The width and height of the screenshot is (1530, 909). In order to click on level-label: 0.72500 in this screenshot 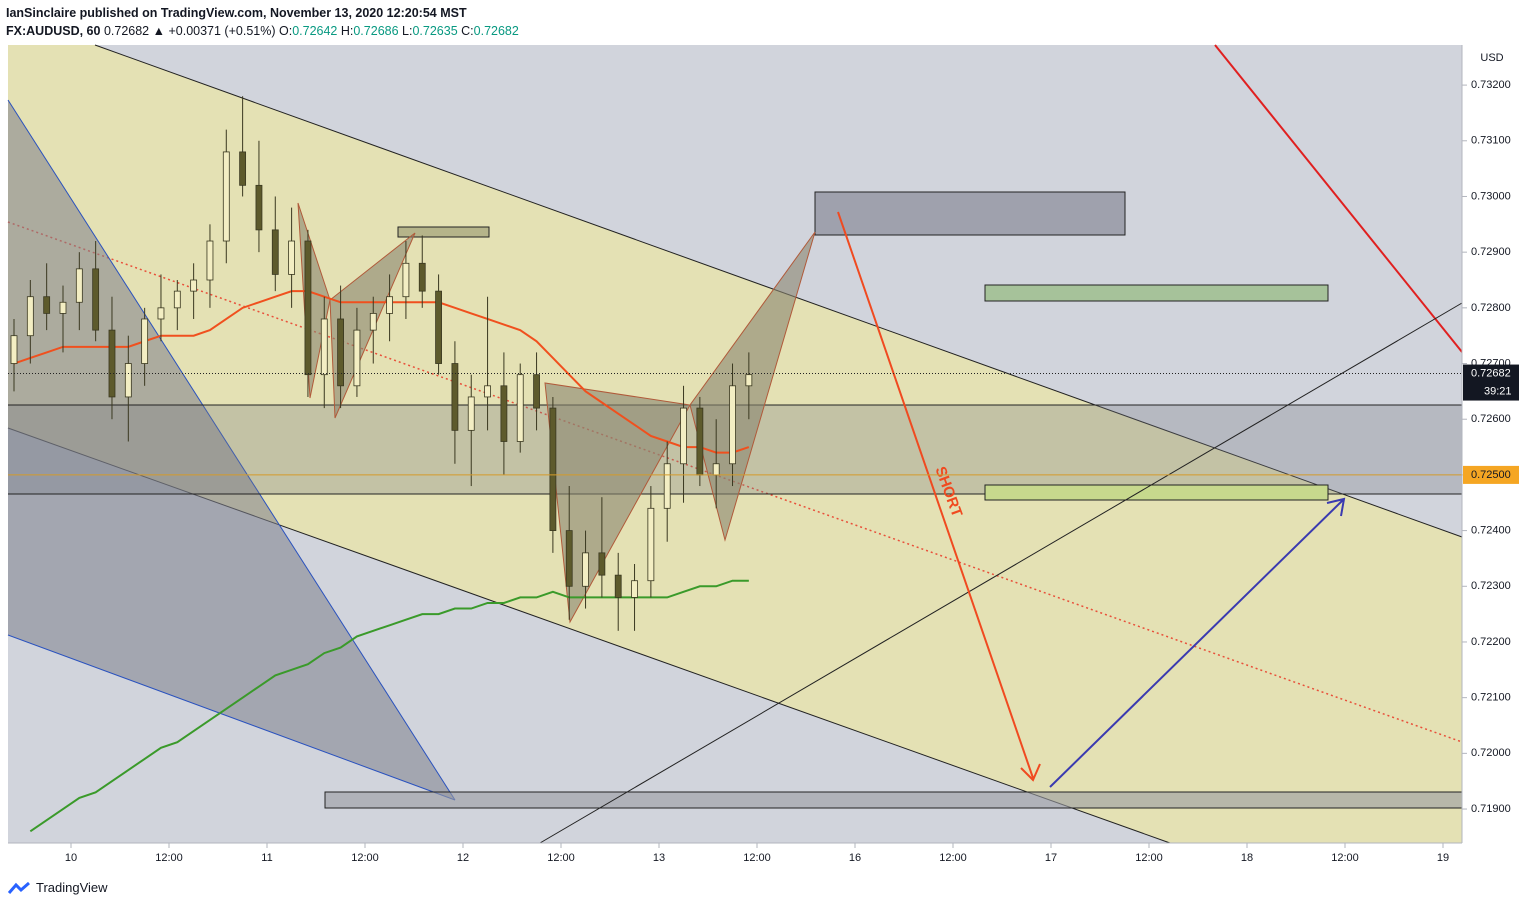, I will do `click(1491, 475)`.